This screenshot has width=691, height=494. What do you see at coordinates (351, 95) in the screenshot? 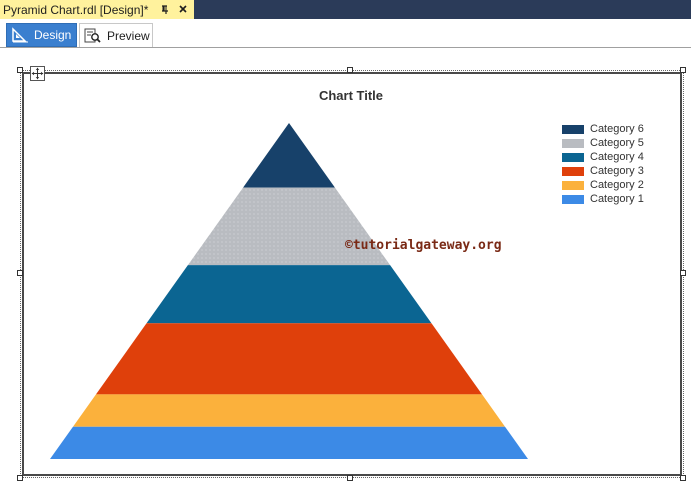
I see `chart-title: Chart Title` at bounding box center [351, 95].